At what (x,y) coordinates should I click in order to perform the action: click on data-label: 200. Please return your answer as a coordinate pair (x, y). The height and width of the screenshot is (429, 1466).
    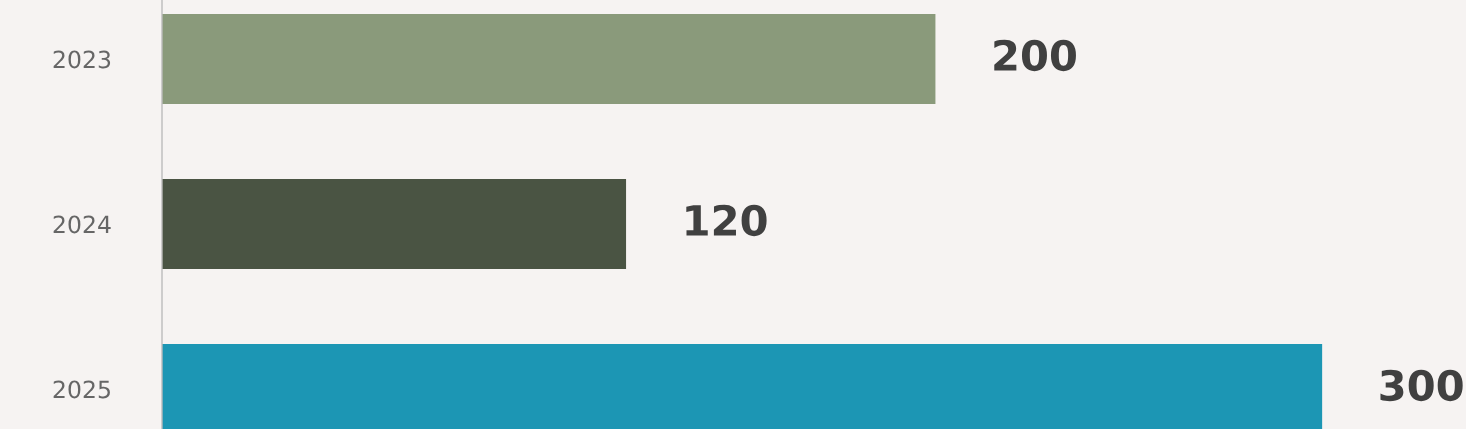
    Looking at the image, I should click on (1035, 55).